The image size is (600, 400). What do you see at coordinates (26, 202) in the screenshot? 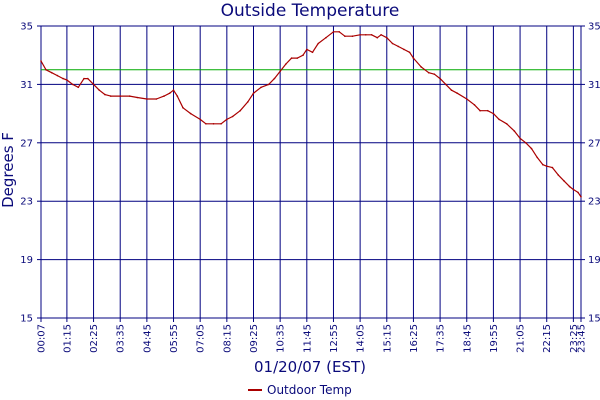
I see `y-tick-label-left: 23` at bounding box center [26, 202].